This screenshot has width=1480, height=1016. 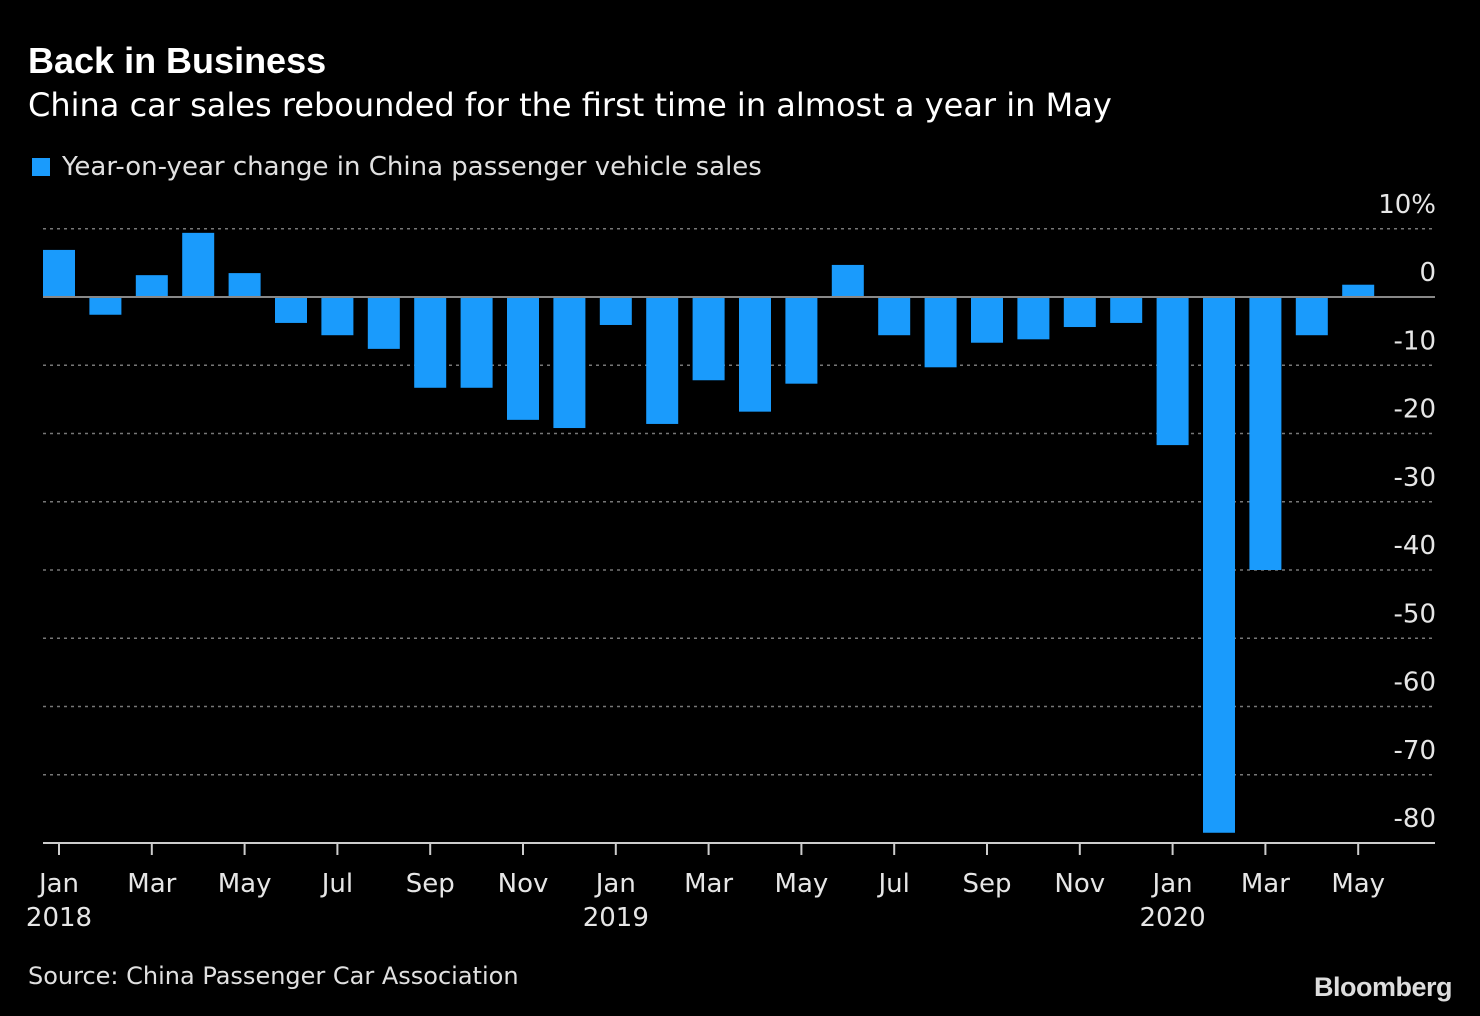 I want to click on bar-may-2019, so click(x=801, y=340).